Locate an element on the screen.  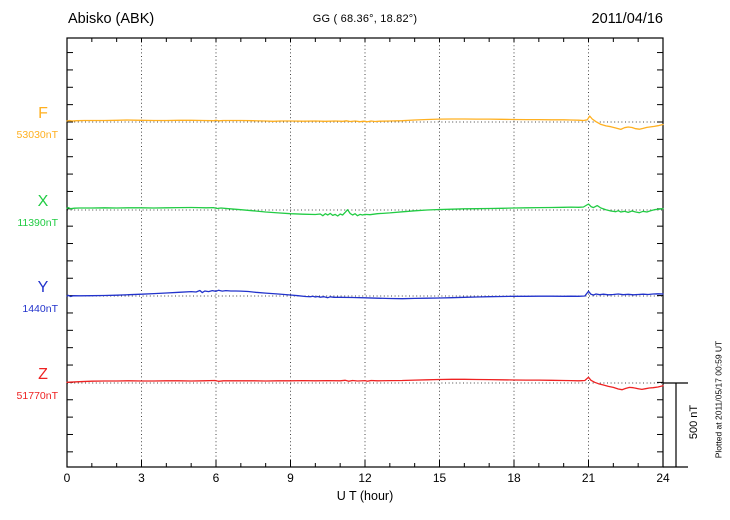
station-title: Abisko (ABK) is located at coordinates (111, 19).